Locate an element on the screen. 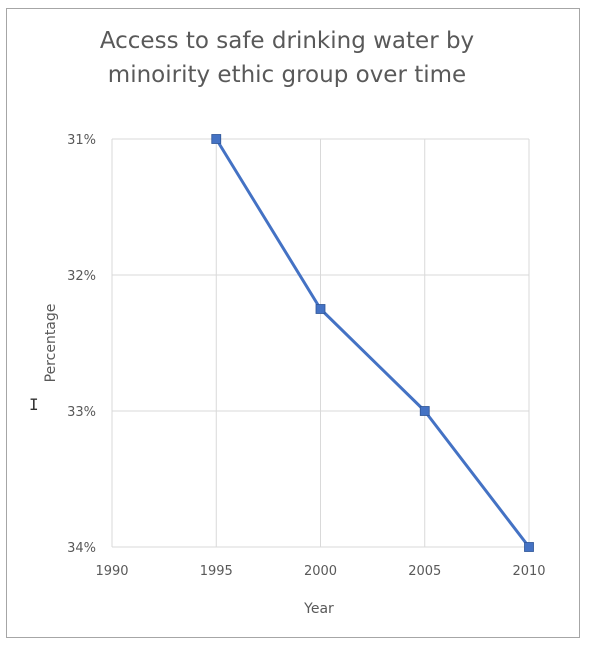 The width and height of the screenshot is (591, 646). y-tick-label: 32% is located at coordinates (81, 276).